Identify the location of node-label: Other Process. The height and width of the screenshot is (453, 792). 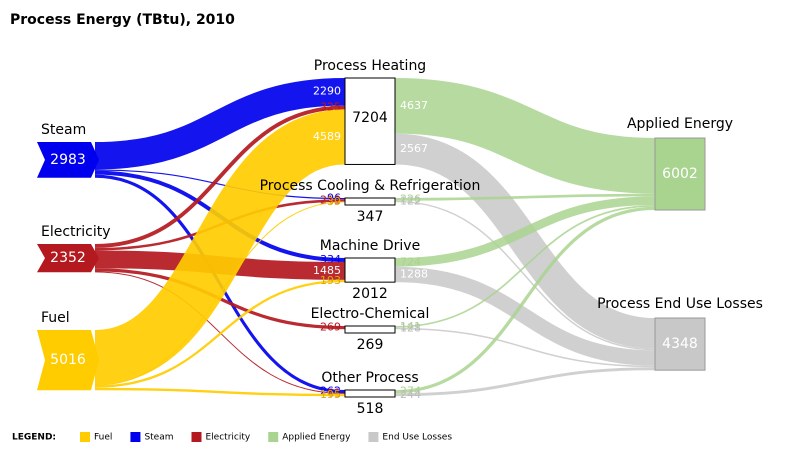
(369, 378).